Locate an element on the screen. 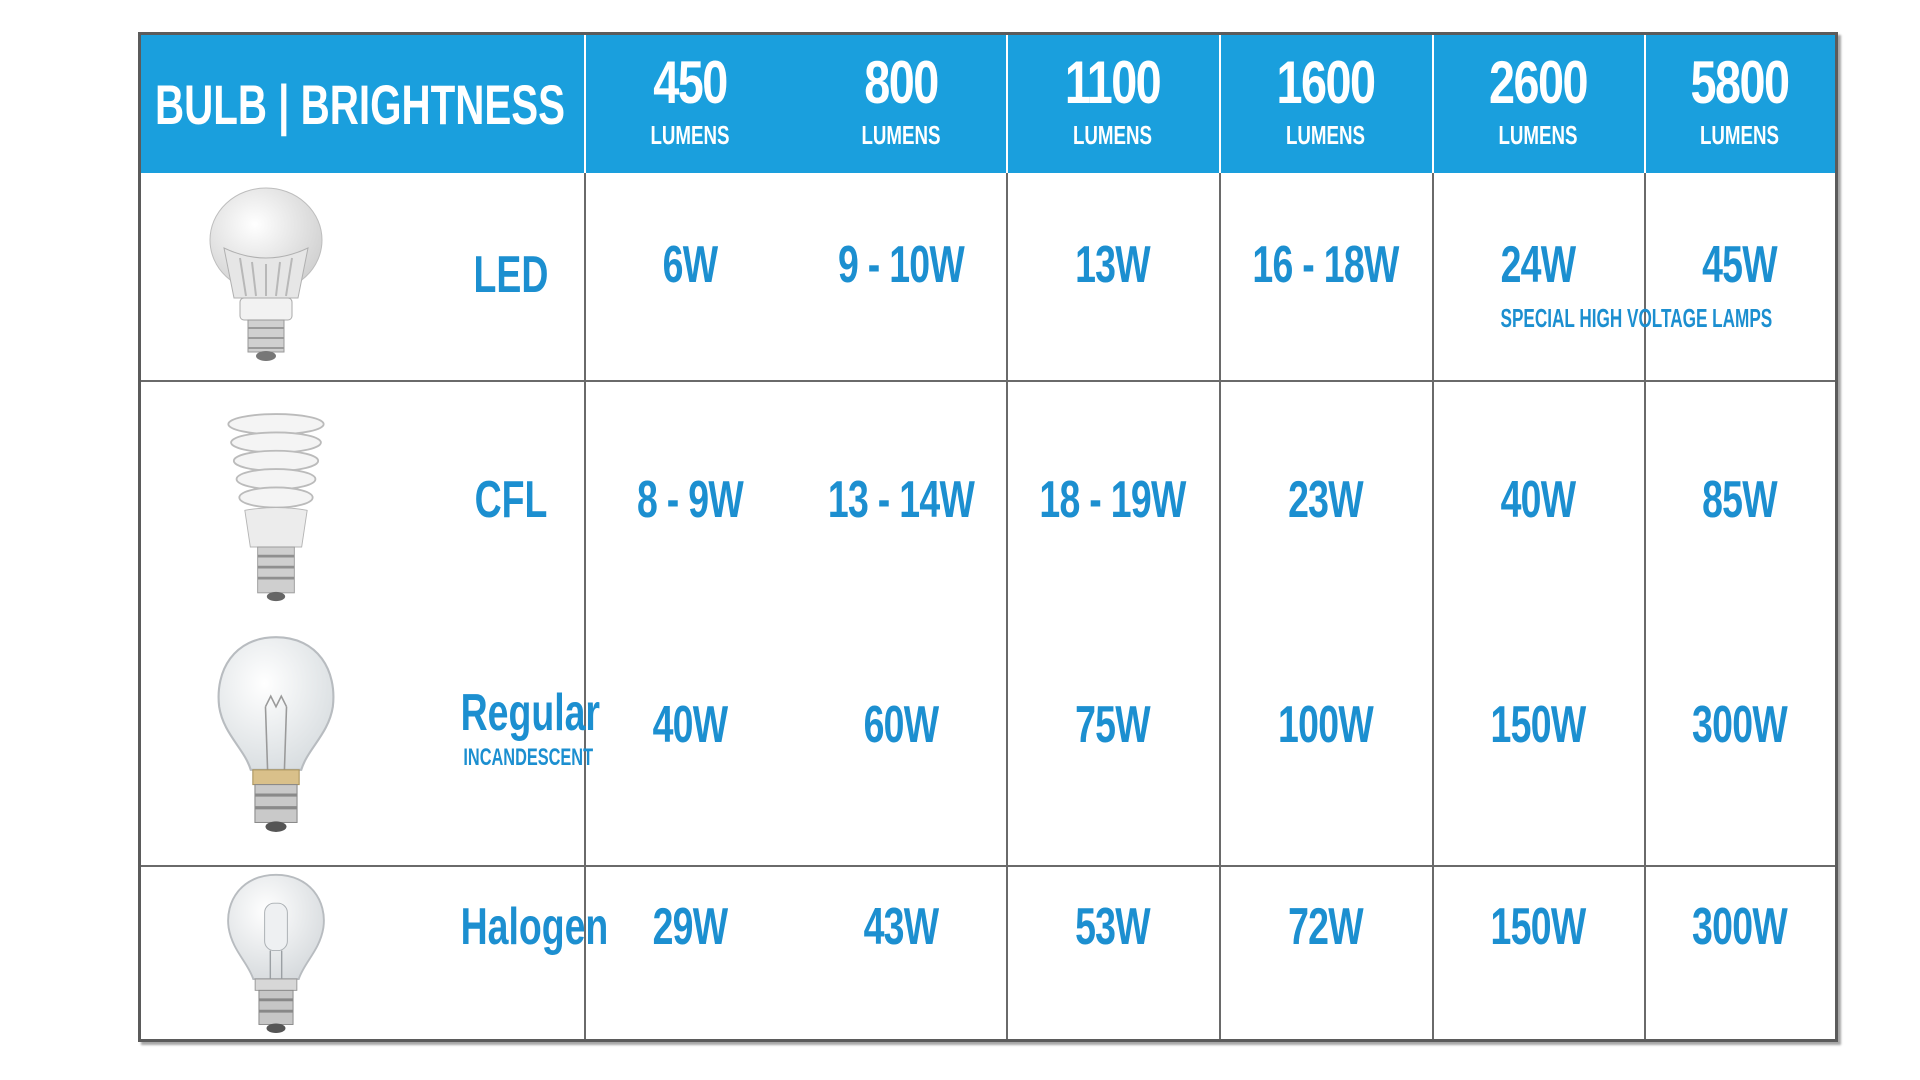 This screenshot has width=1920, height=1080. row-label-cfl: CFL is located at coordinates (511, 500).